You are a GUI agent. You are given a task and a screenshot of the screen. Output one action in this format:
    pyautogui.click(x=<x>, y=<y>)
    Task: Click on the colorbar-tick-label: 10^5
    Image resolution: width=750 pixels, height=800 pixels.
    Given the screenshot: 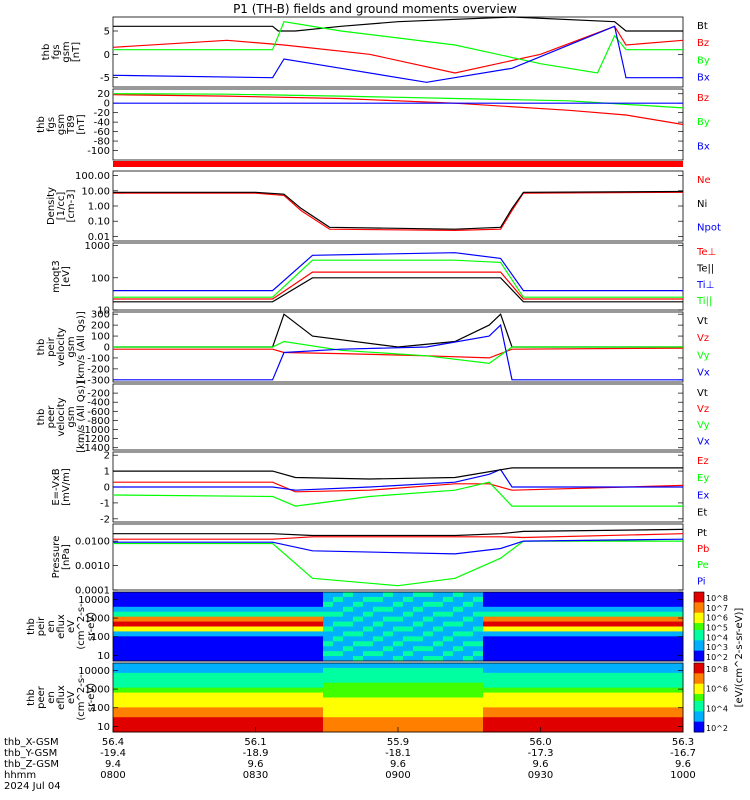 What is the action you would take?
    pyautogui.click(x=717, y=628)
    